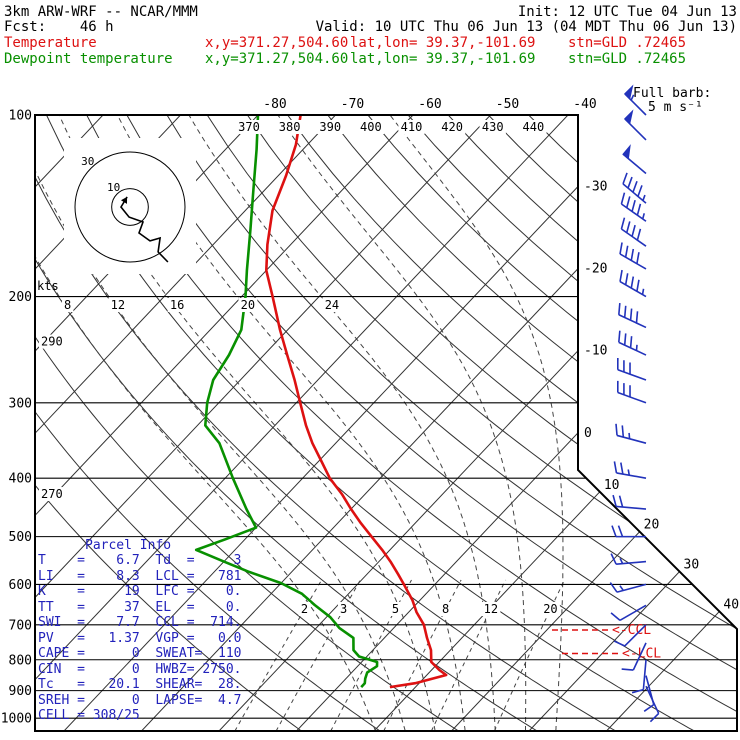 The height and width of the screenshot is (740, 740). What do you see at coordinates (412, 127) in the screenshot?
I see `theta-label-top: 410` at bounding box center [412, 127].